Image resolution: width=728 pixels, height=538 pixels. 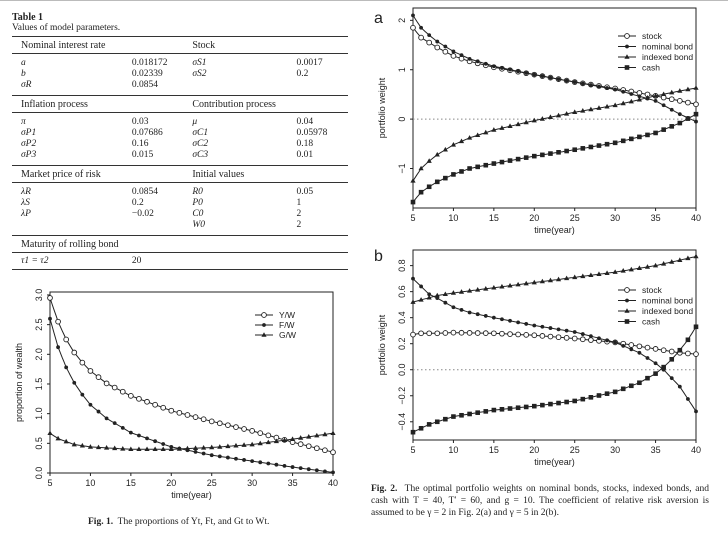 What do you see at coordinates (140, 144) in the screenshot?
I see `parameter-value: 0.16` at bounding box center [140, 144].